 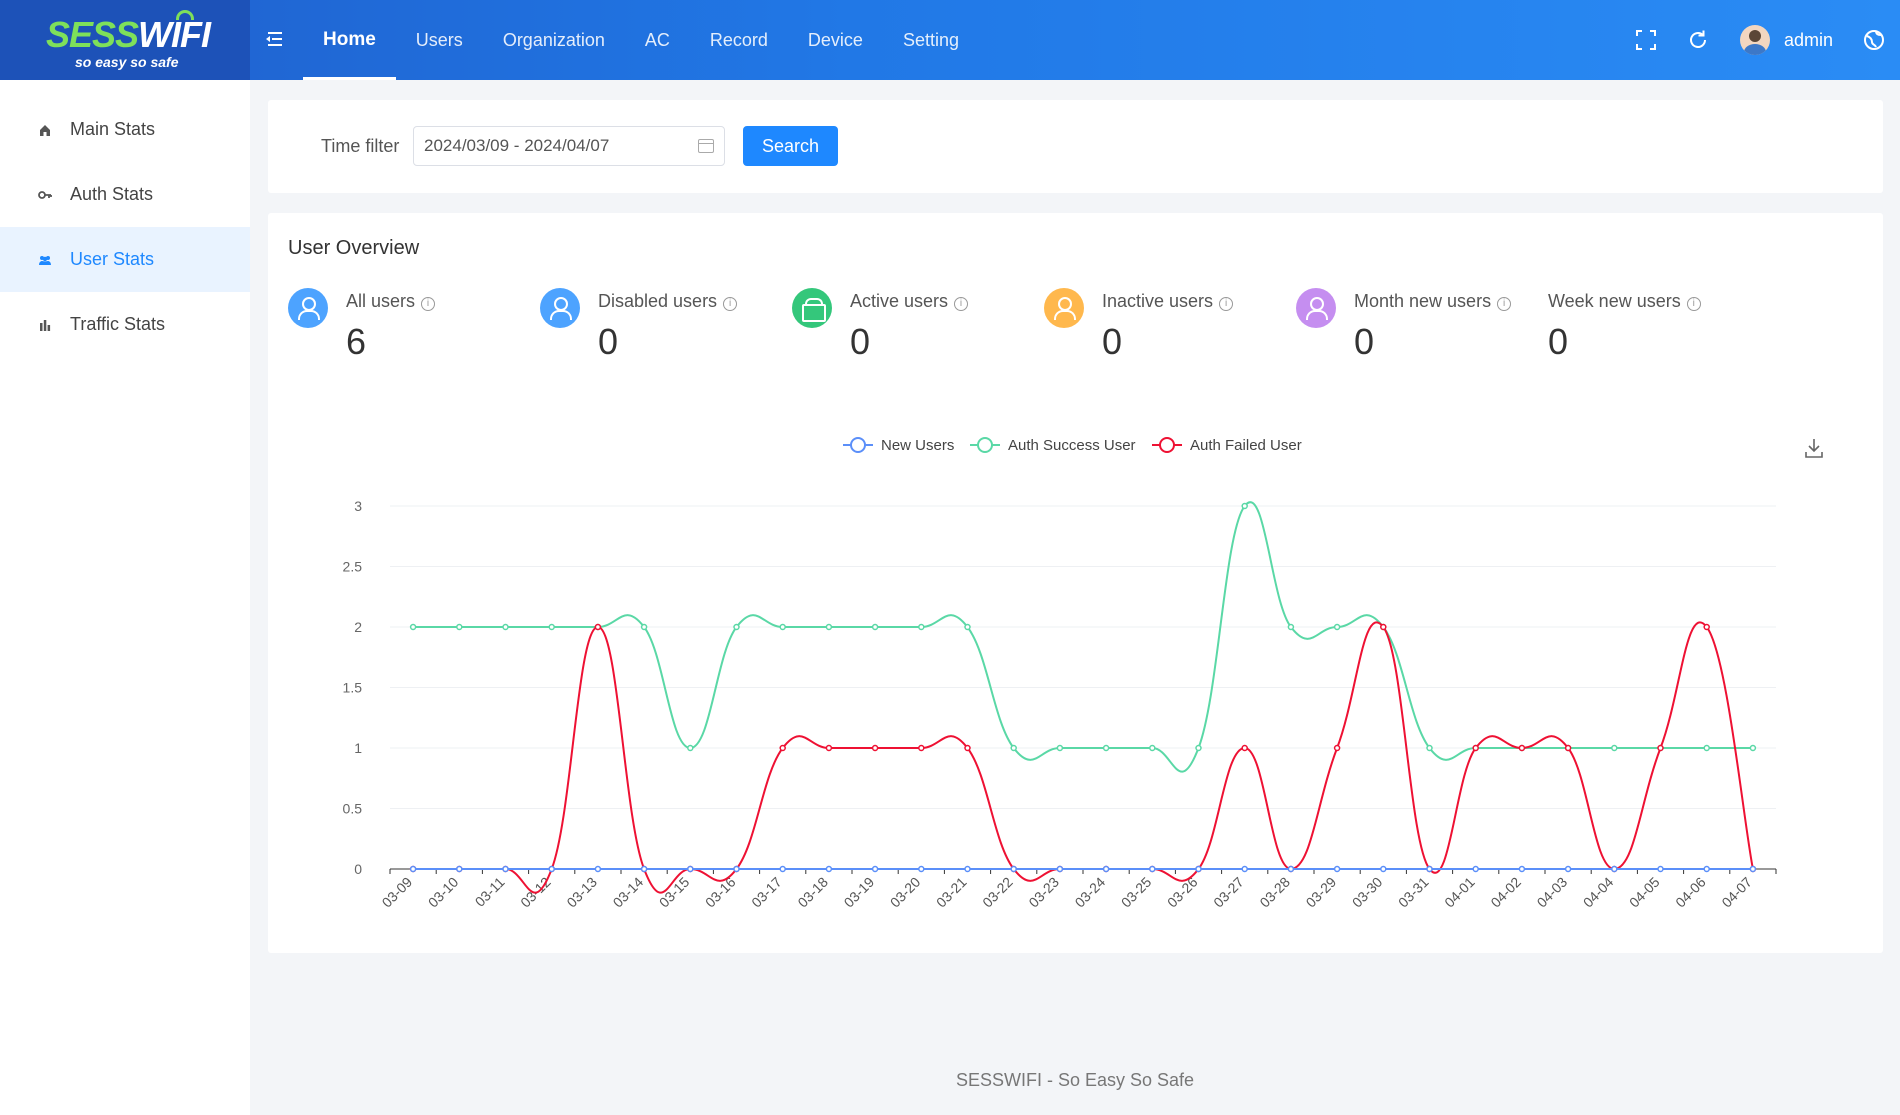 What do you see at coordinates (45, 194) in the screenshot?
I see `key-icon` at bounding box center [45, 194].